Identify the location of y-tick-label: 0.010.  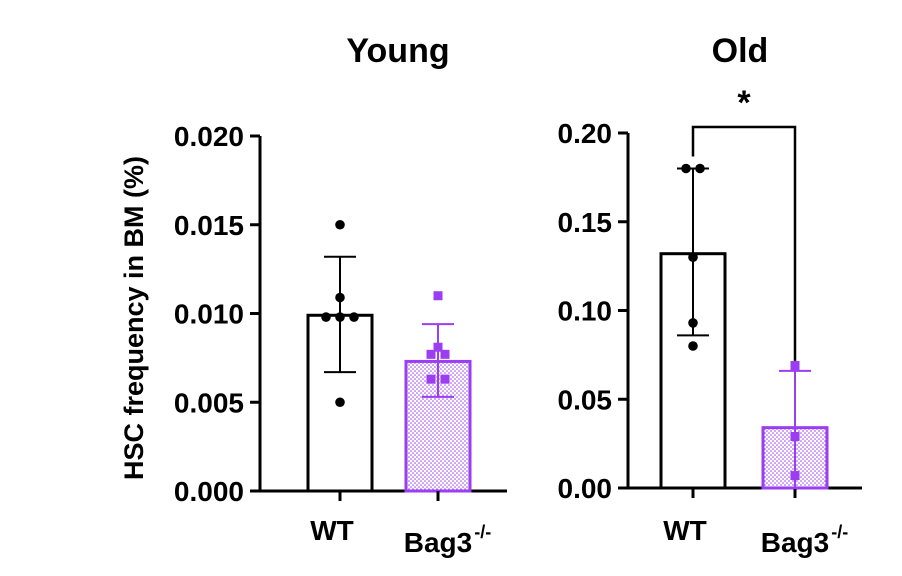
(209, 314).